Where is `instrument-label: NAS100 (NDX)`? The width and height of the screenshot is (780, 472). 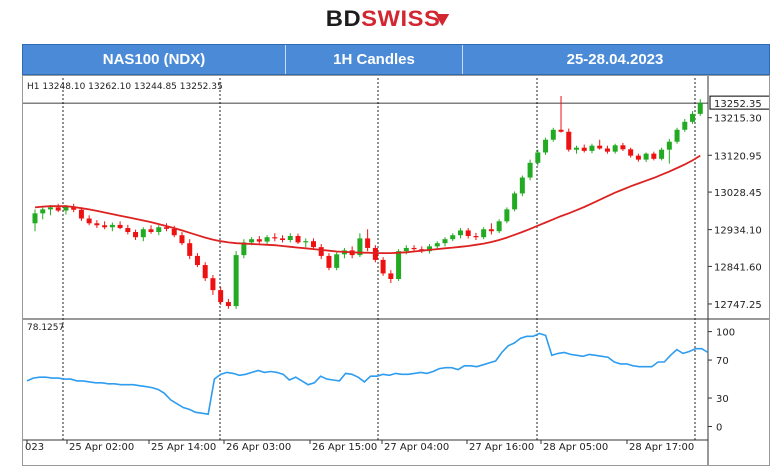
instrument-label: NAS100 (NDX) is located at coordinates (154, 59).